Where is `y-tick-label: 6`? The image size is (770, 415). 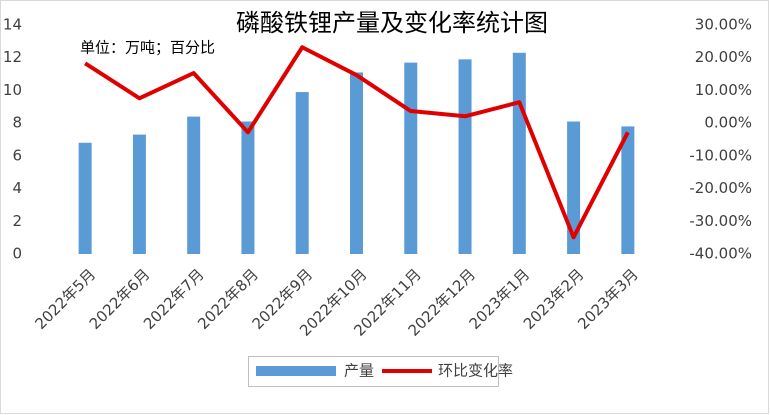
y-tick-label: 6 is located at coordinates (17, 155).